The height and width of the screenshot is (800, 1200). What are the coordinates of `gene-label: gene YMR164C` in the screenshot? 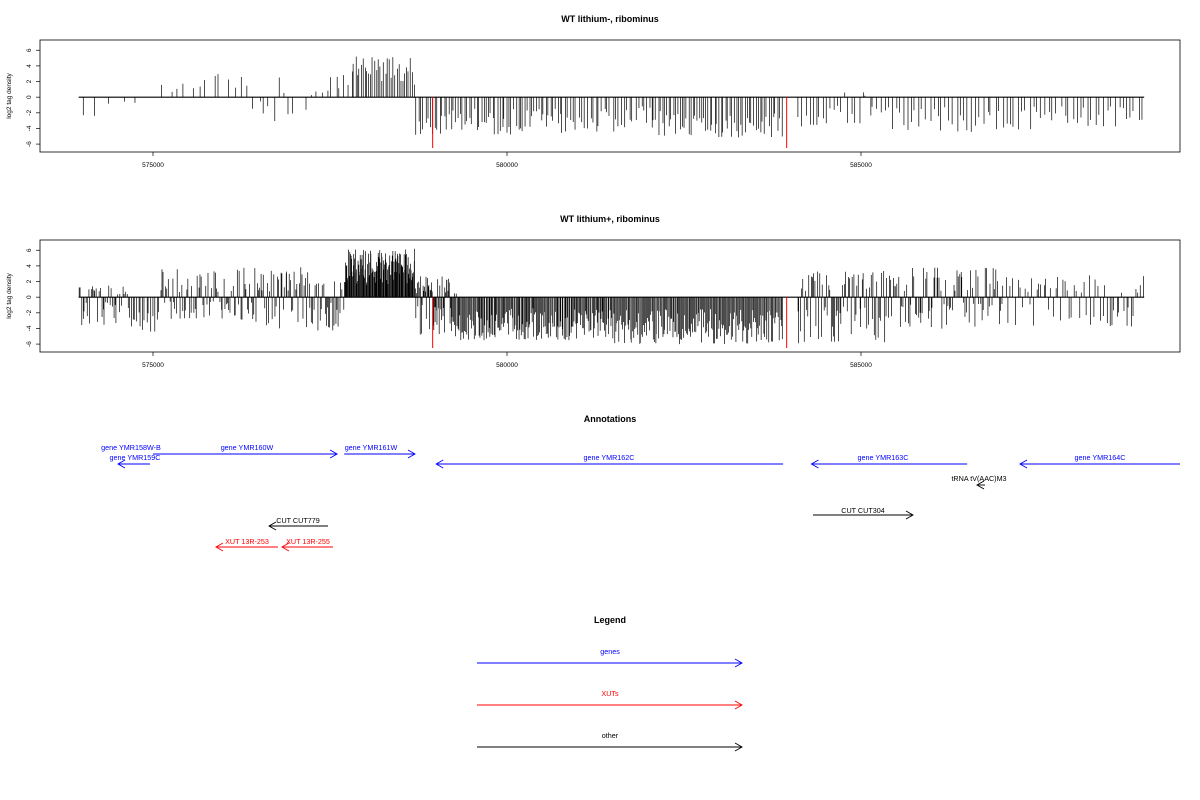 It's located at (1099, 457).